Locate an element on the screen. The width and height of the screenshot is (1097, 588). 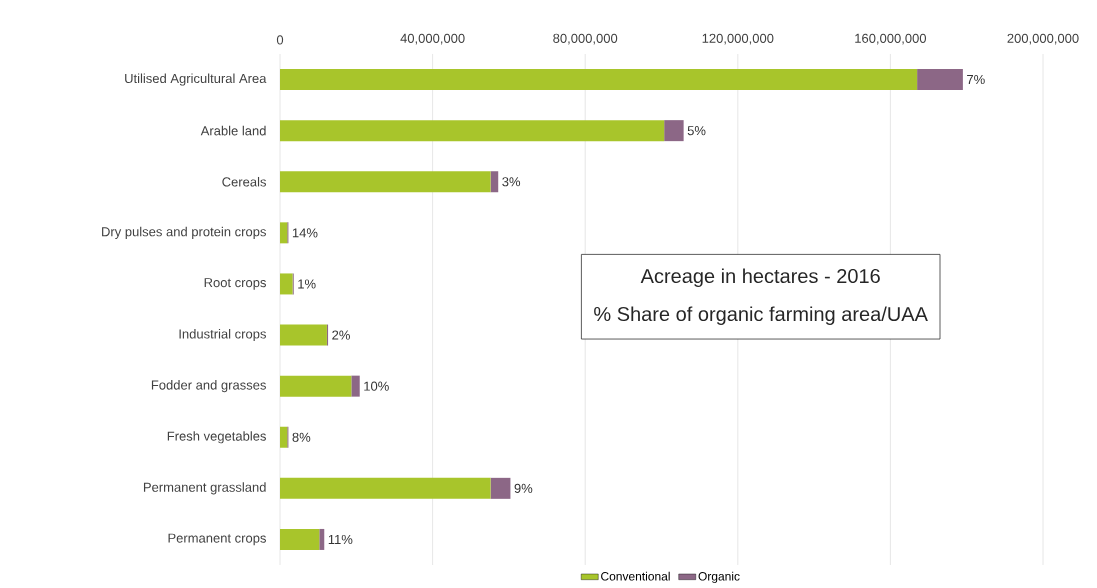
y-tick-label: Fodder and grasses is located at coordinates (208, 386).